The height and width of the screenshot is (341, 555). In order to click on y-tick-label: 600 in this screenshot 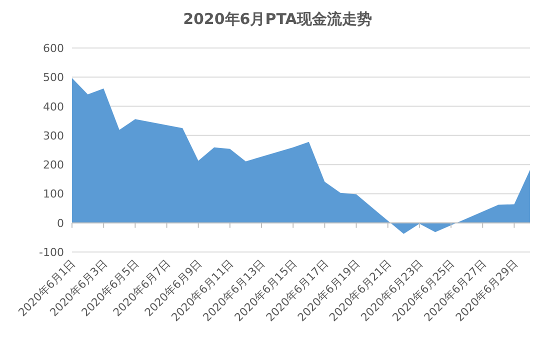, I will do `click(53, 48)`.